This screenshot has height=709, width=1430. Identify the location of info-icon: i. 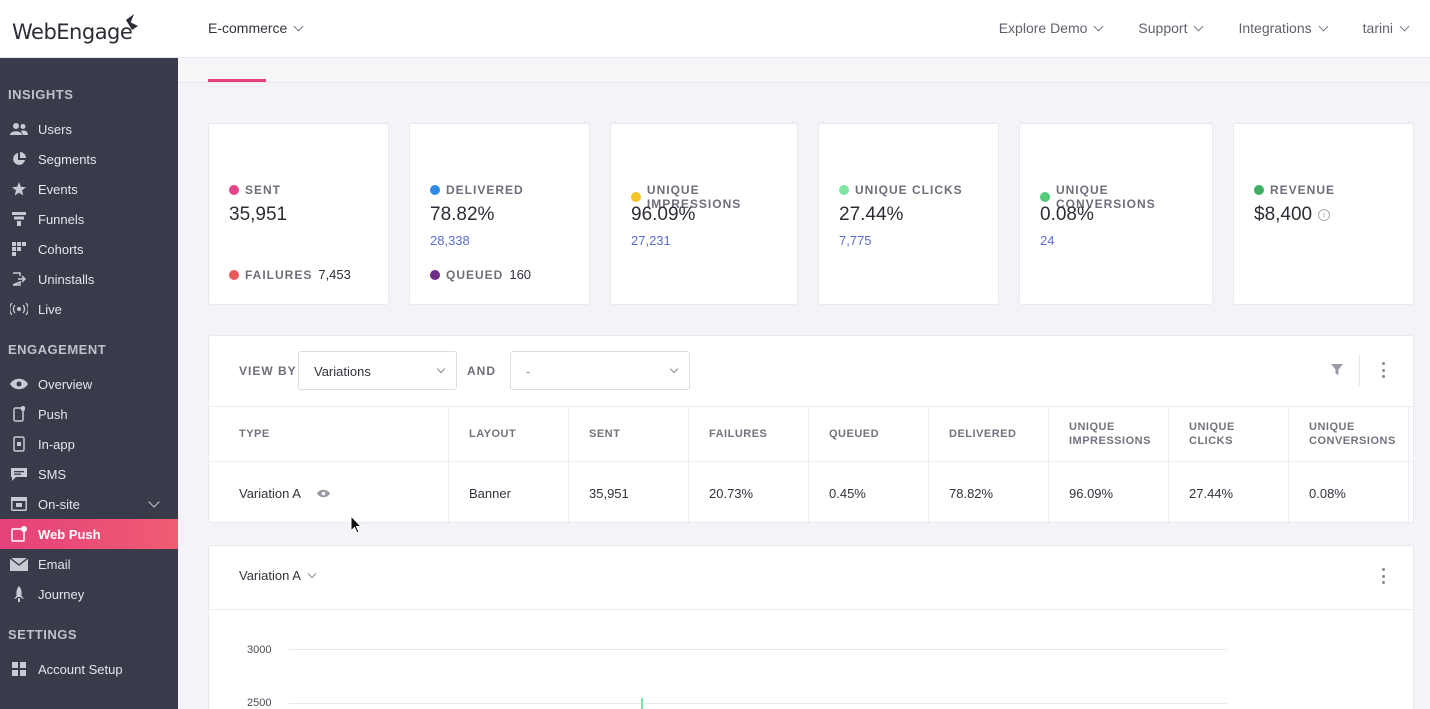
(1324, 214).